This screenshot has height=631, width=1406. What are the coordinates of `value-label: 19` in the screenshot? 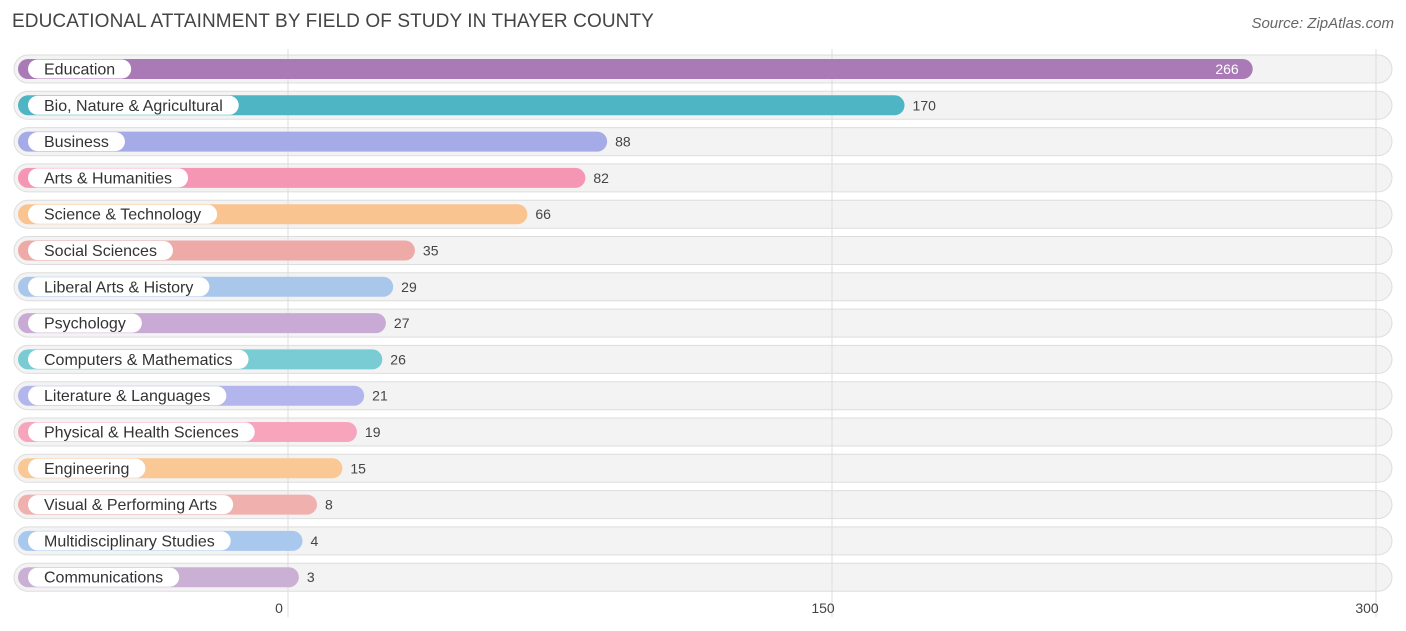 It's located at (373, 432).